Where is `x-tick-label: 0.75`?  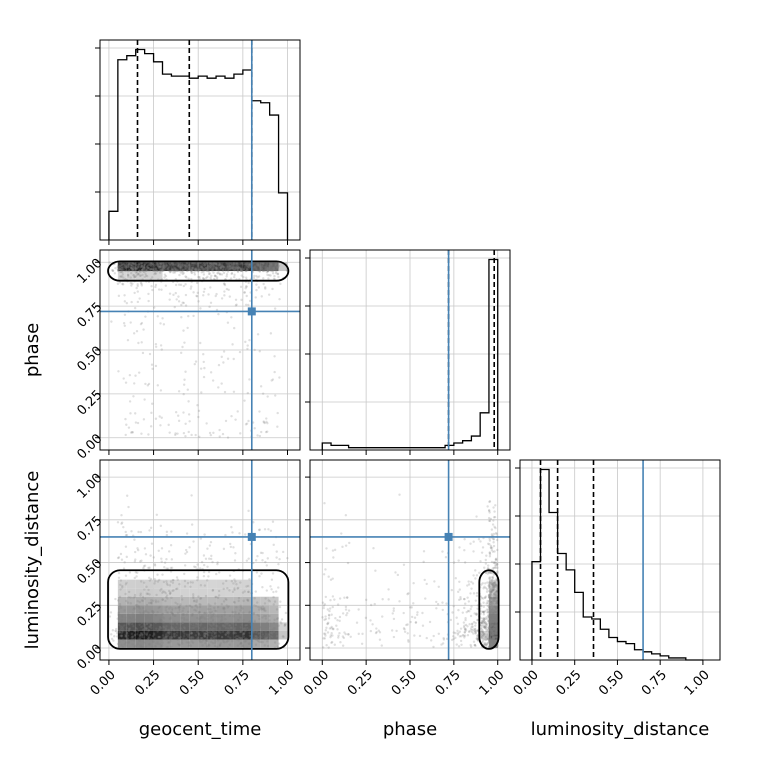 x-tick-label: 0.75 is located at coordinates (448, 683).